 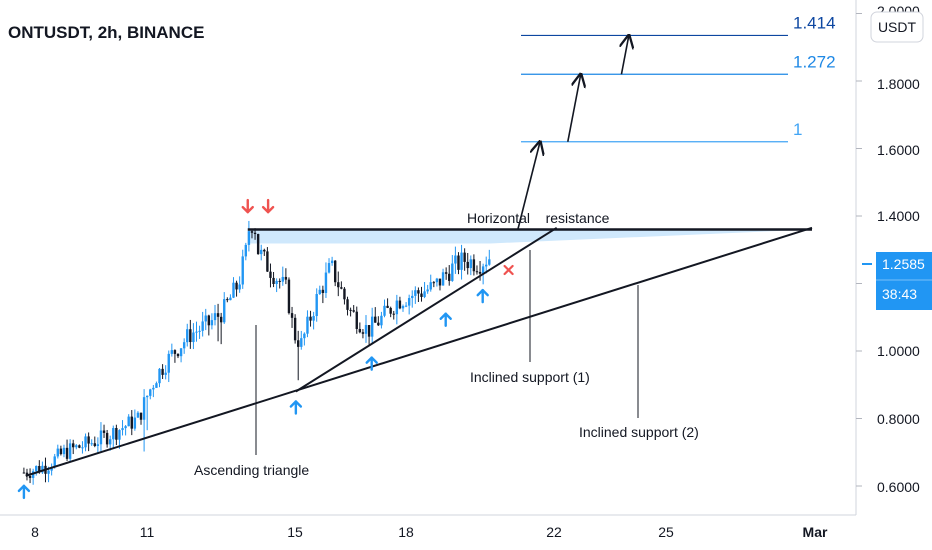 What do you see at coordinates (814, 61) in the screenshot?
I see `fib-label-1272: 1.272` at bounding box center [814, 61].